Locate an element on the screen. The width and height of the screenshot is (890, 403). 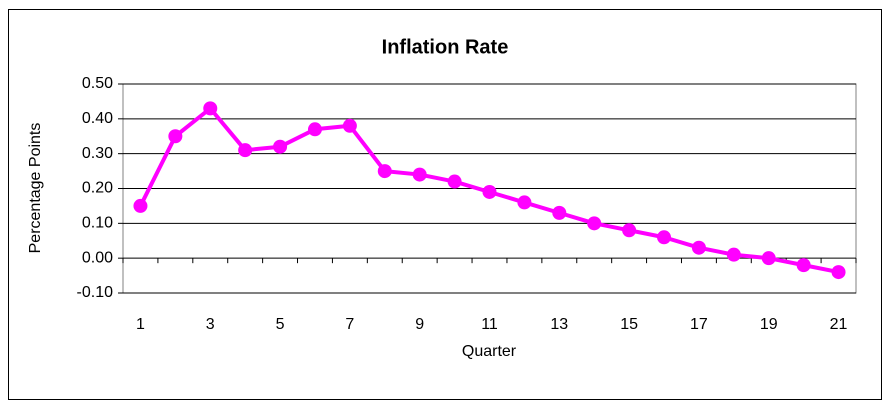
x-tick-label: 9 is located at coordinates (419, 324).